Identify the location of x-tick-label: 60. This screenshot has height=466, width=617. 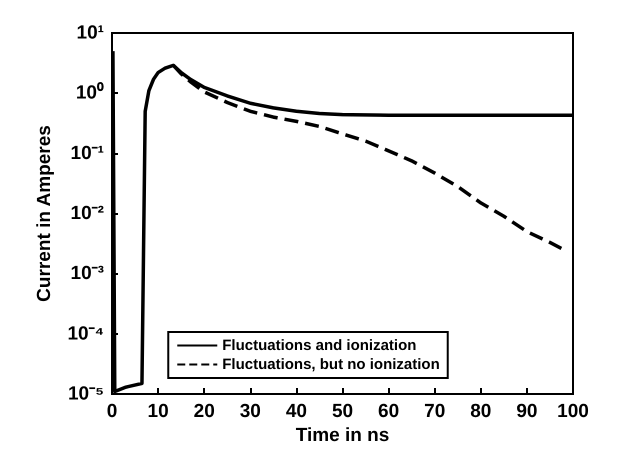
(389, 411).